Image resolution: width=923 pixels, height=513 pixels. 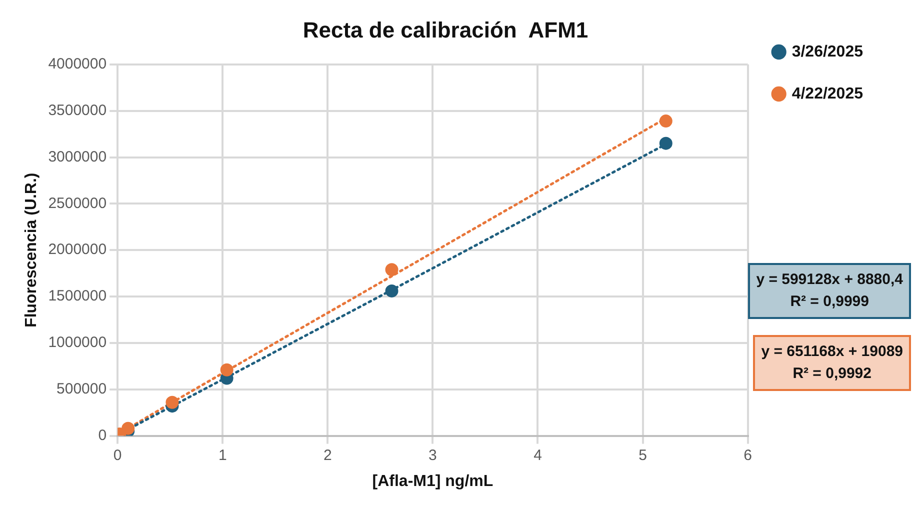 What do you see at coordinates (77, 343) in the screenshot?
I see `y-tick-label: 1000000` at bounding box center [77, 343].